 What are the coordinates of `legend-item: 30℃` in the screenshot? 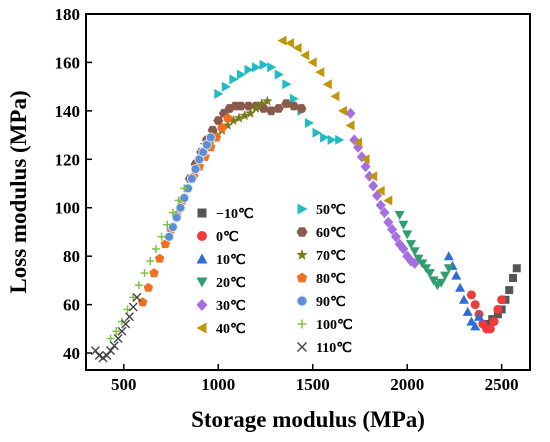 It's located at (221, 306).